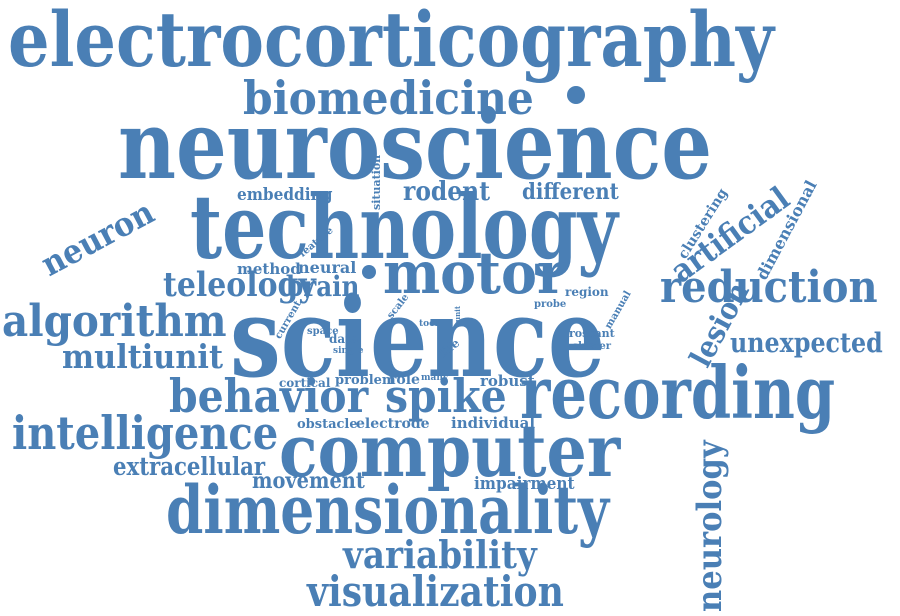 This screenshot has height=616, width=900. What do you see at coordinates (323, 286) in the screenshot?
I see `word-brain: brain` at bounding box center [323, 286].